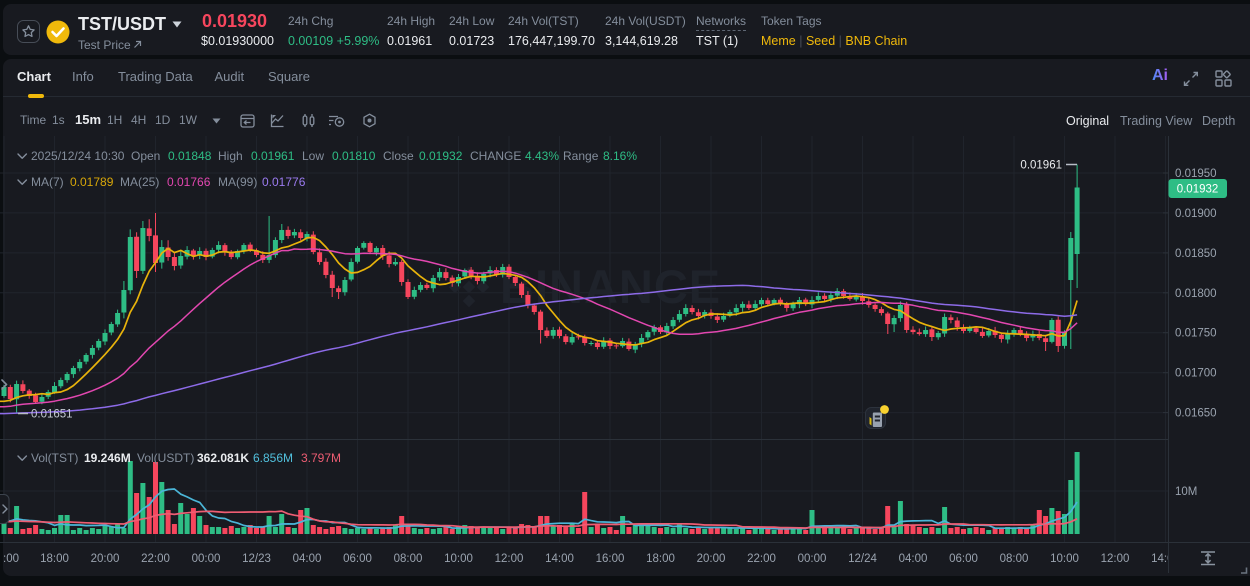 Image resolution: width=1250 pixels, height=586 pixels. What do you see at coordinates (237, 182) in the screenshot?
I see `svg-text: MA(99)` at bounding box center [237, 182].